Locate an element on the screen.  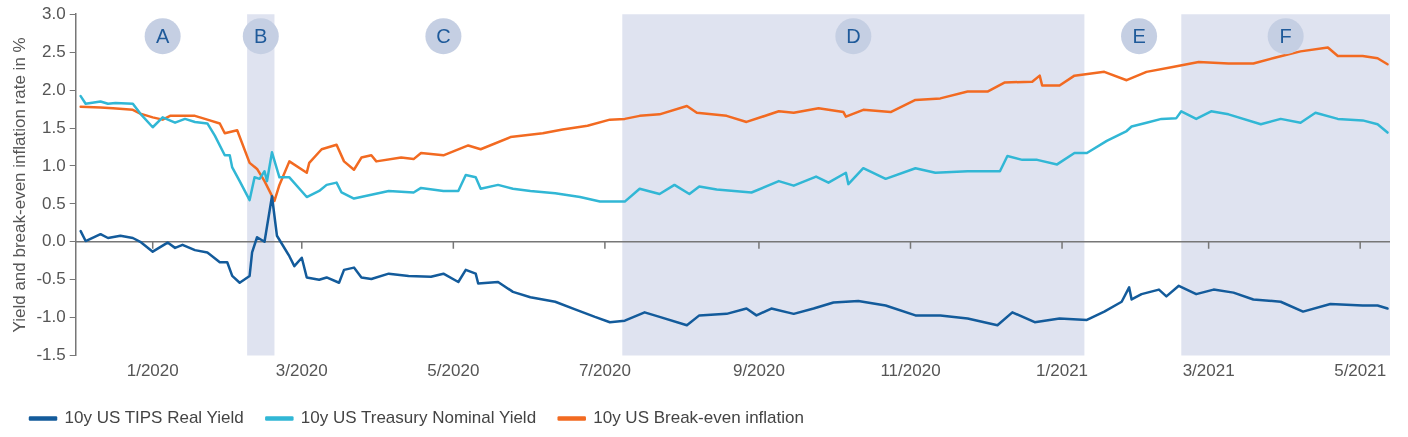
y-tick-label: 0.5 is located at coordinates (54, 203).